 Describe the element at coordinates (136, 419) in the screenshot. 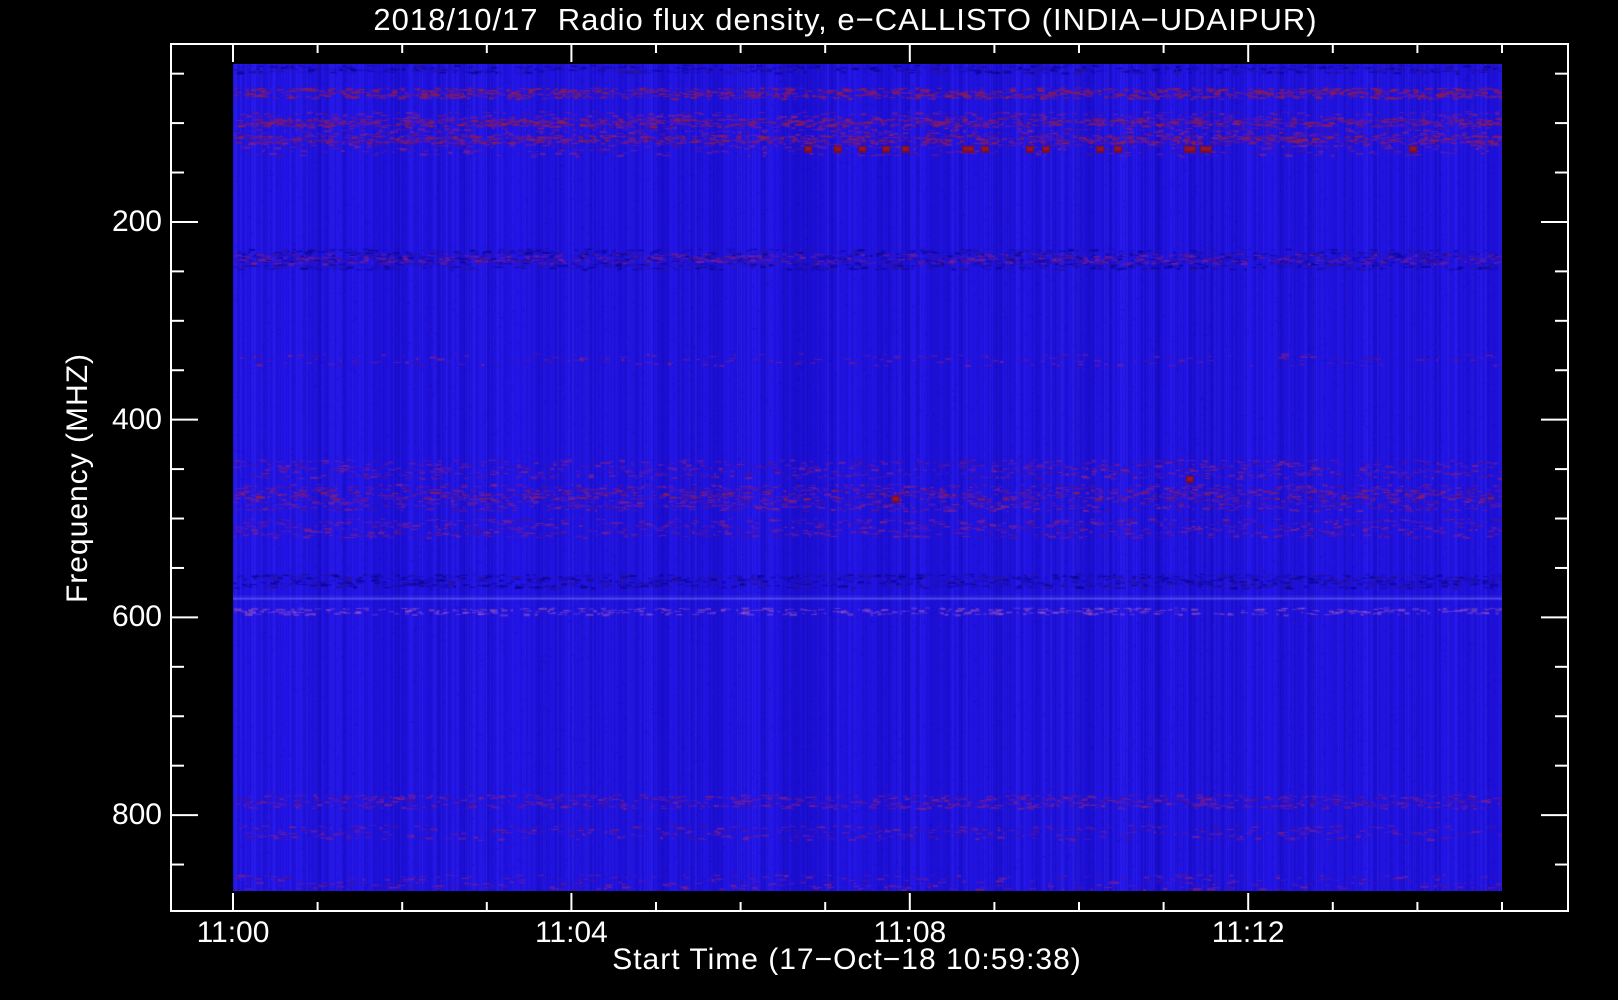

I see `y-tick-label: 400` at that location.